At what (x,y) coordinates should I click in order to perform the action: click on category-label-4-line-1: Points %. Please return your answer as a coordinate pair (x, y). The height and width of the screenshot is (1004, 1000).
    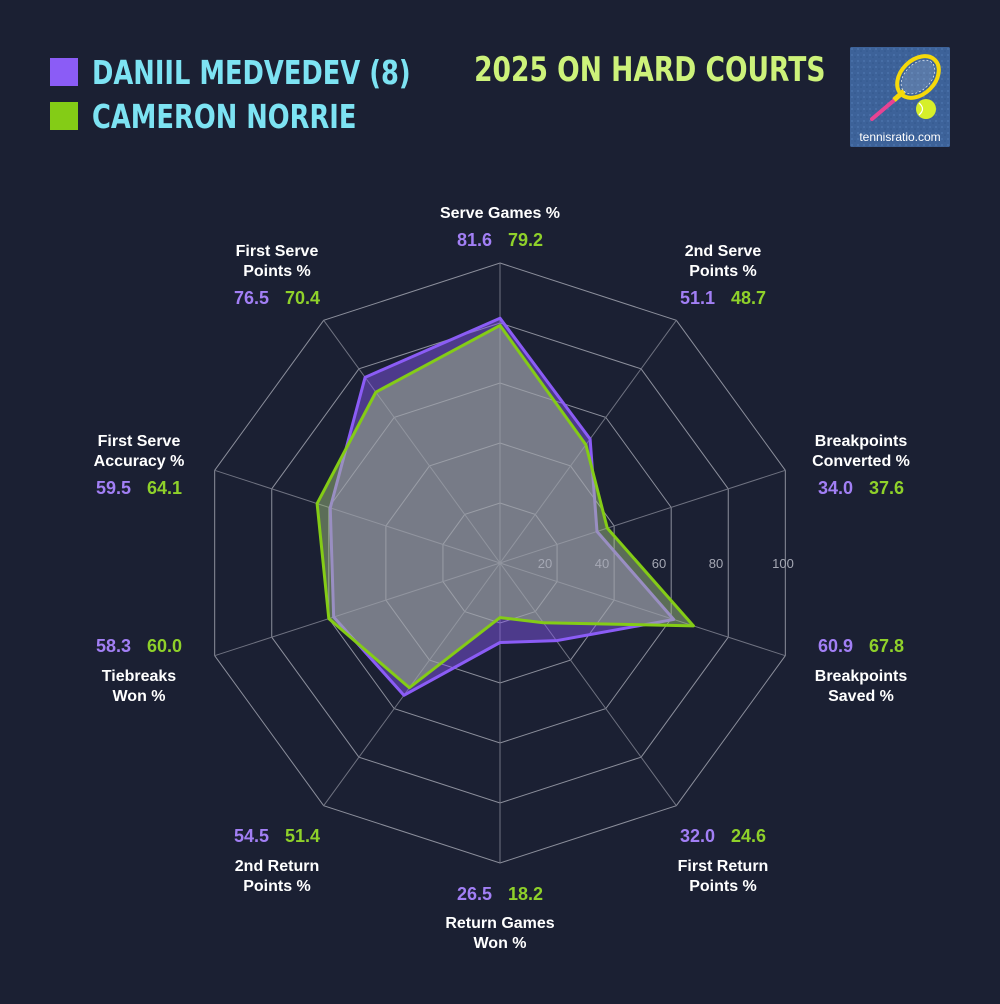
    Looking at the image, I should click on (723, 886).